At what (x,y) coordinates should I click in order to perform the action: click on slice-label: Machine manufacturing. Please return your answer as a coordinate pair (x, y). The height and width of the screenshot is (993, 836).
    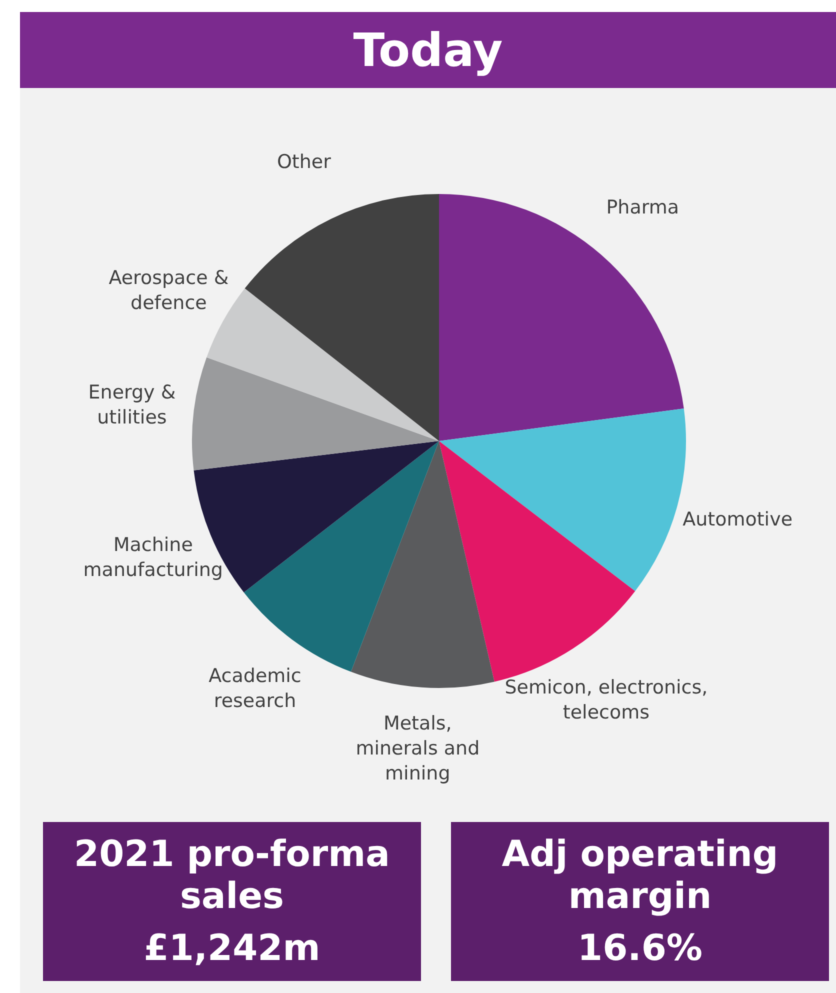
    Looking at the image, I should click on (153, 558).